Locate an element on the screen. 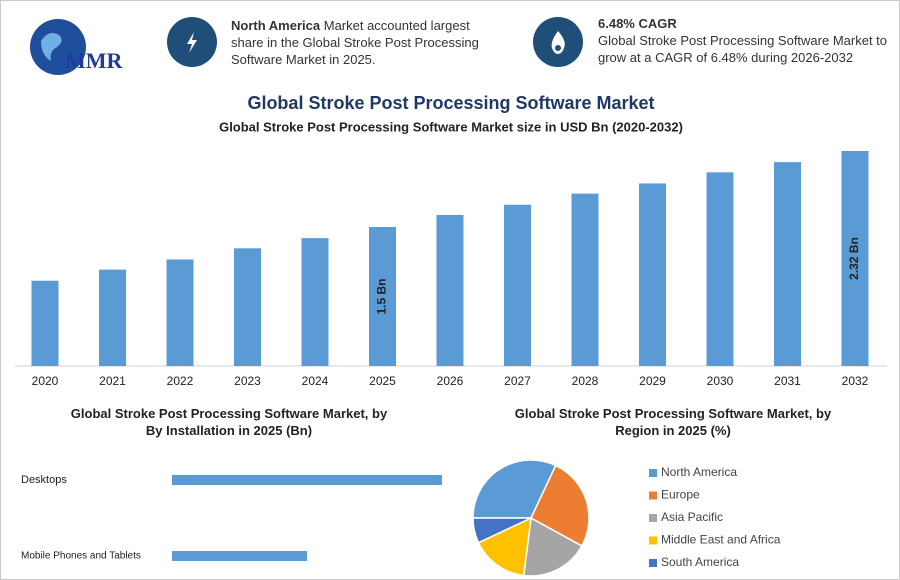 This screenshot has width=900, height=580. value-label: 2.32 Bn is located at coordinates (854, 258).